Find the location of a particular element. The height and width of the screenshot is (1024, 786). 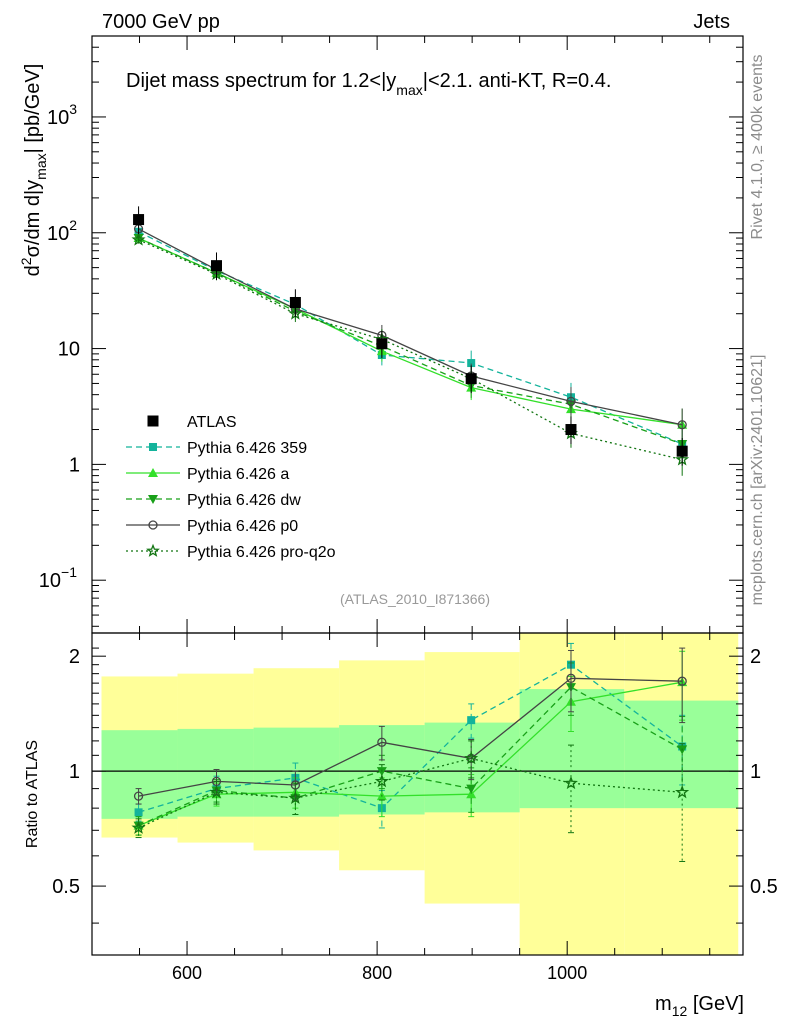

x-axis-label: m12 [GeV] is located at coordinates (699, 1006).